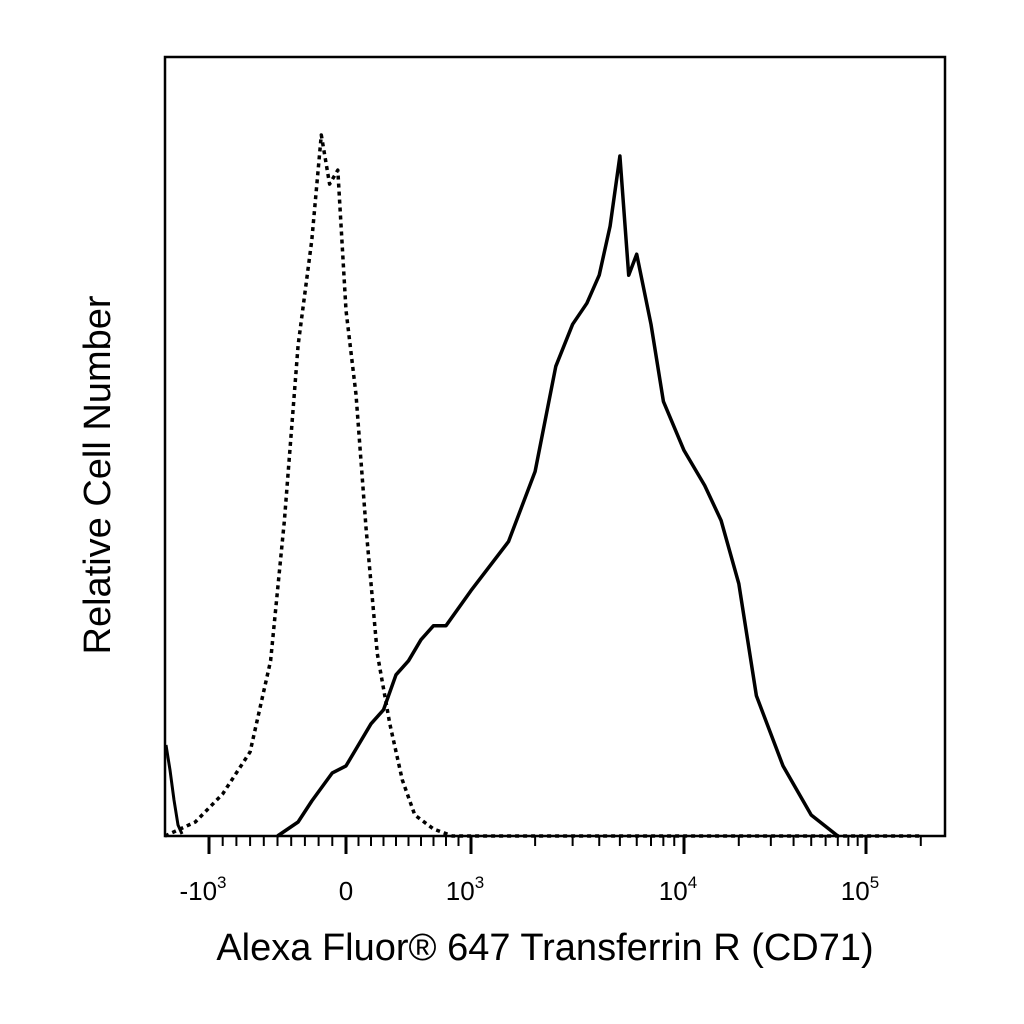 The image size is (1024, 1024). What do you see at coordinates (174, 789) in the screenshot?
I see `left-edge-spike` at bounding box center [174, 789].